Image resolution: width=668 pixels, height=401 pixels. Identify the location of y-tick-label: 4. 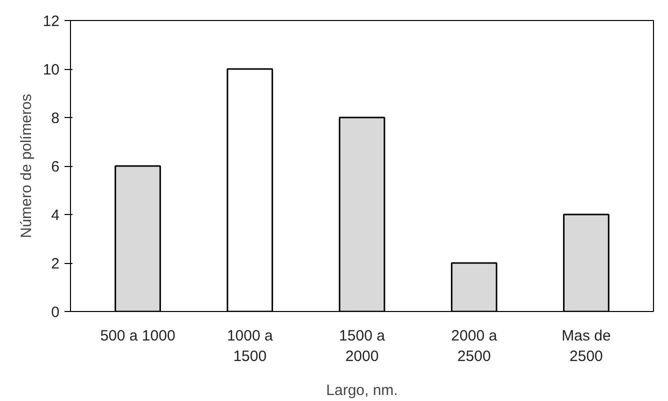
(55, 215).